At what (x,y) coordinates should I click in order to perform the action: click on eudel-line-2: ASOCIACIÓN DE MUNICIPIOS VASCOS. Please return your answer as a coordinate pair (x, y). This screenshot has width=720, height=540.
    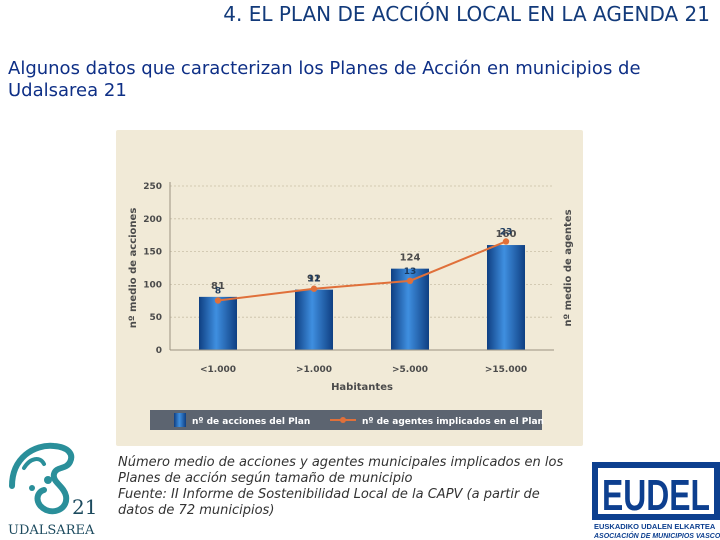
    Looking at the image, I should click on (656, 535).